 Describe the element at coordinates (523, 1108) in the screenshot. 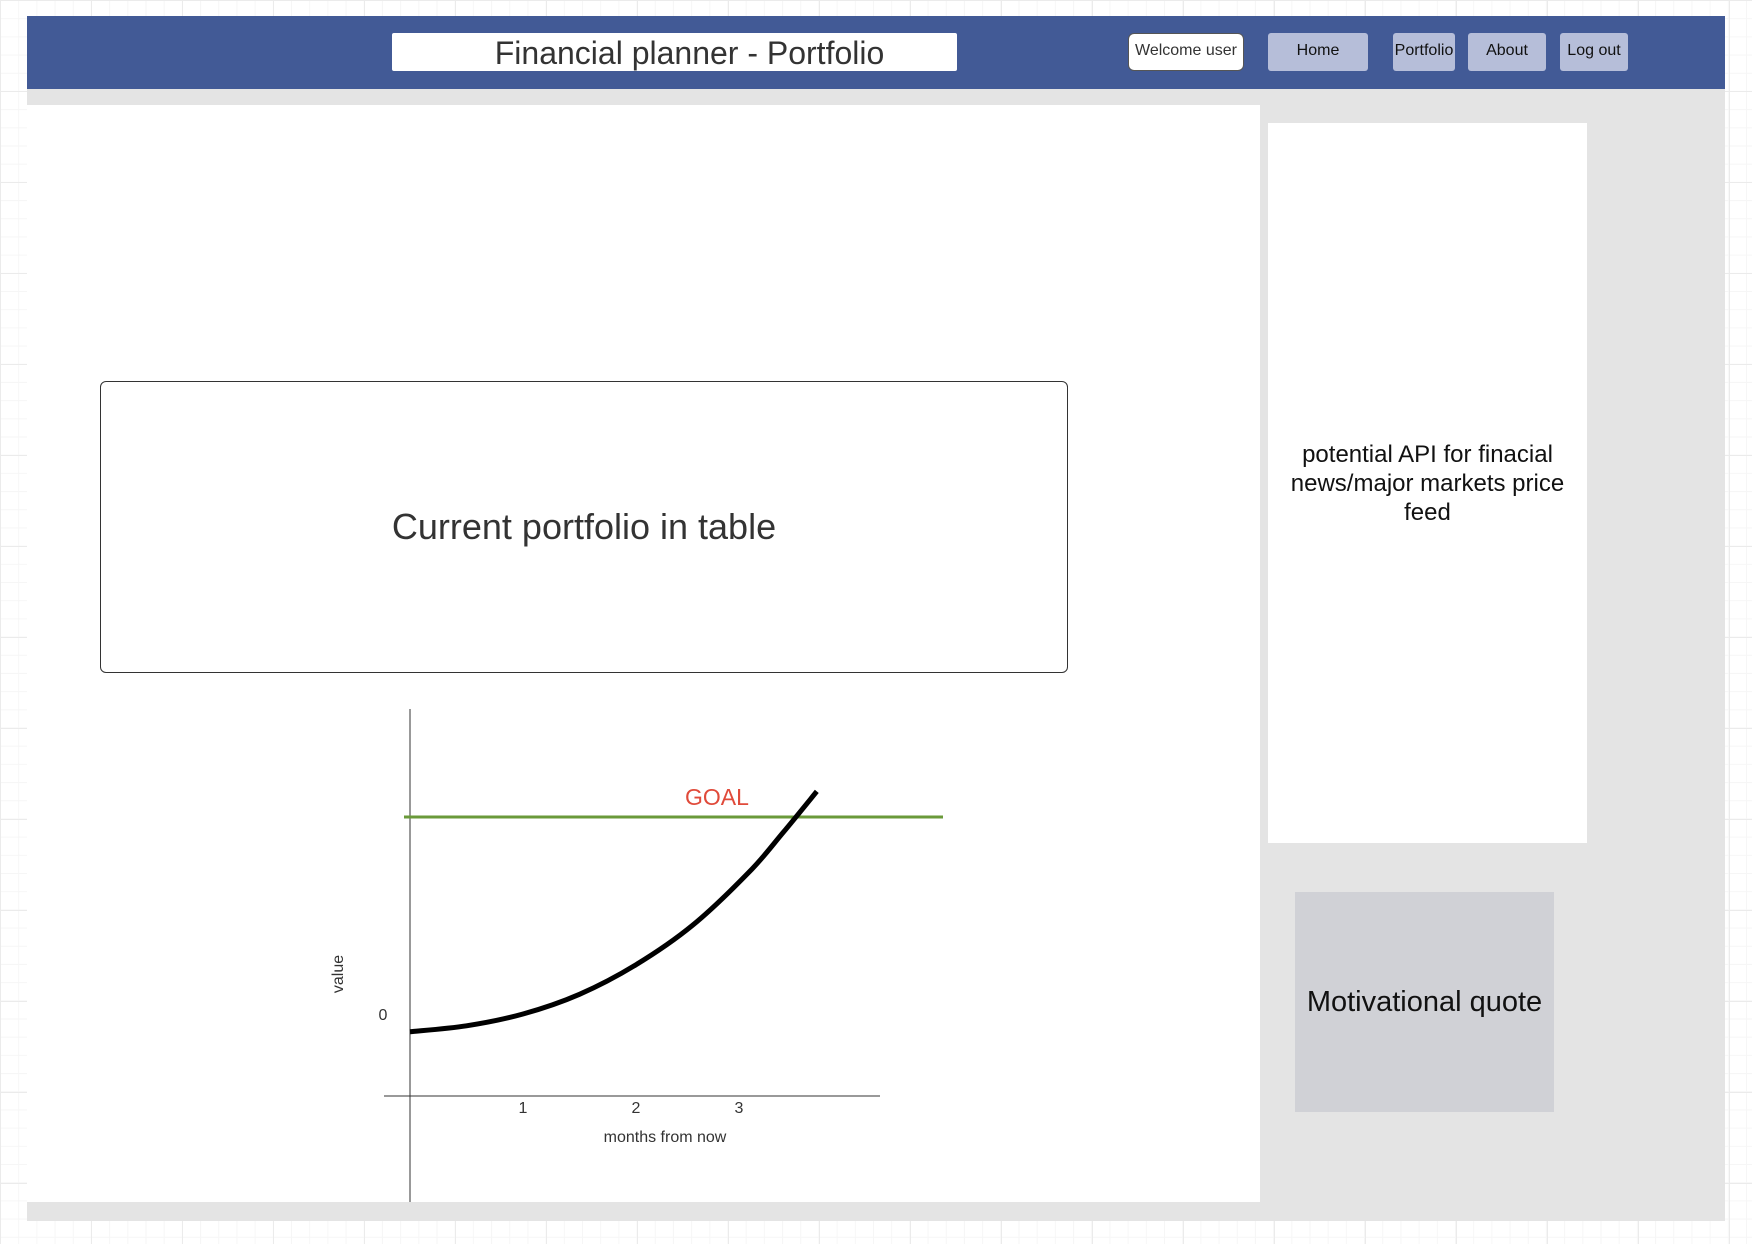

I see `x-tick-label: 1` at that location.